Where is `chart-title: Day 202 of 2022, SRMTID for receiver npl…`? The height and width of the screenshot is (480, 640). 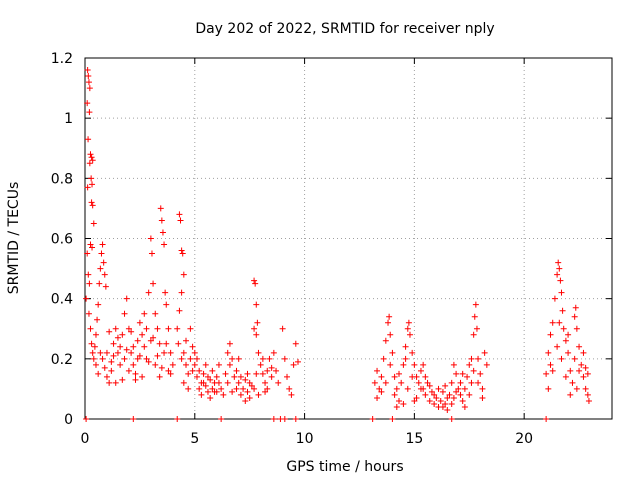
chart-title: Day 202 of 2022, SRMTID for receiver npl… is located at coordinates (344, 29).